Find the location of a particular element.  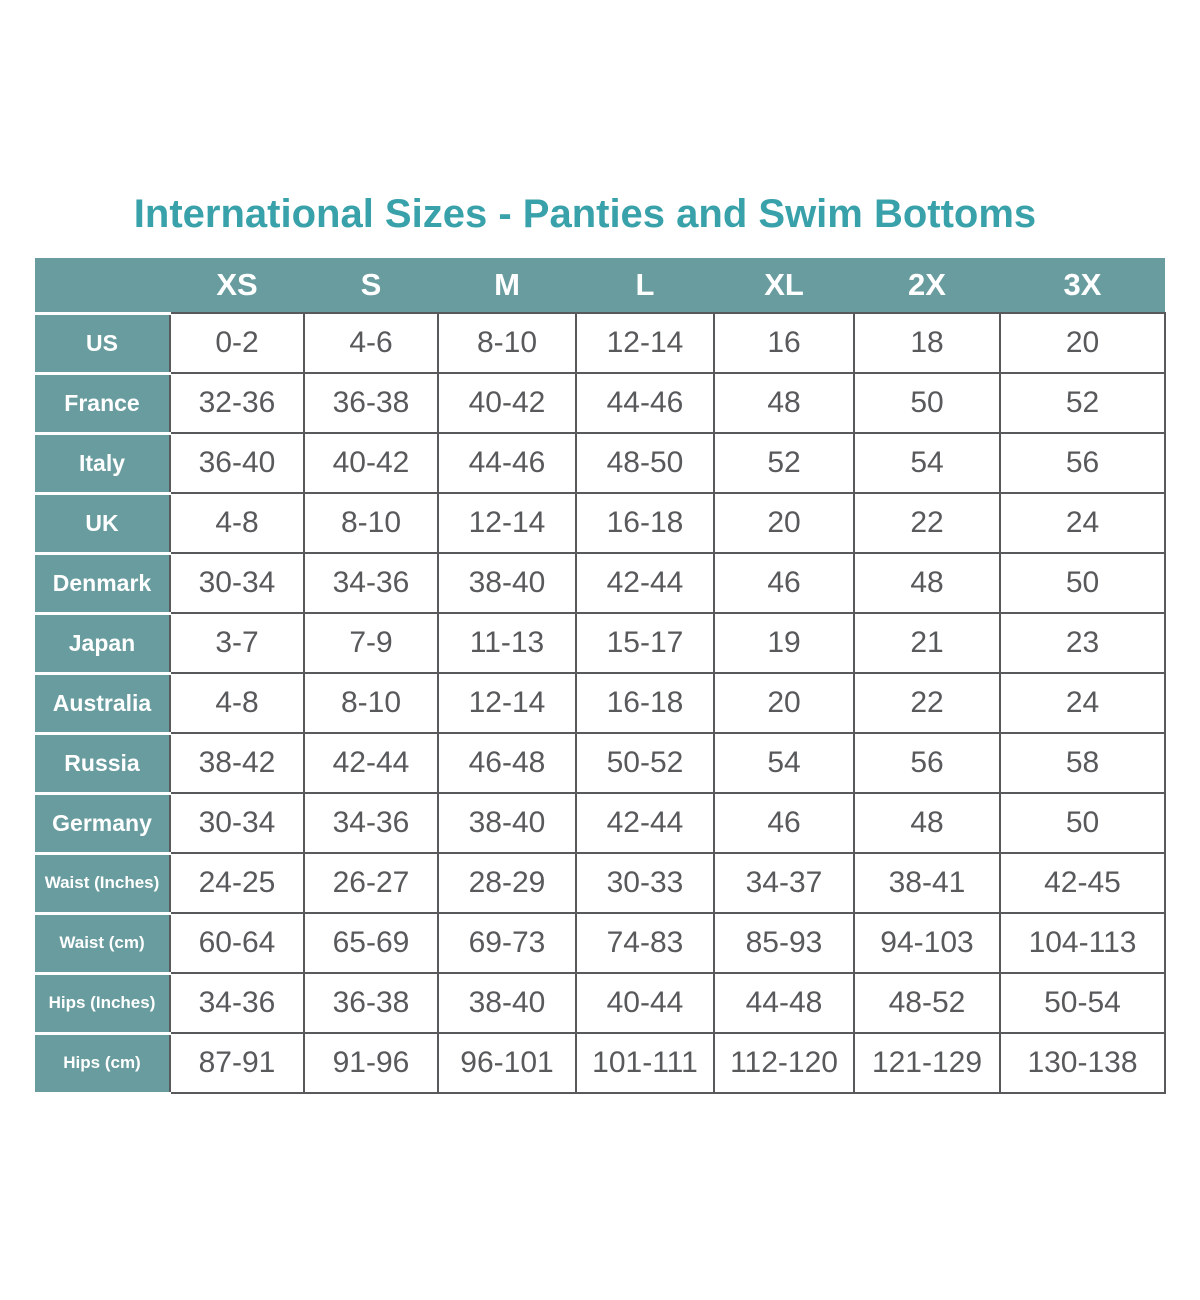

row-label-italy: Italy is located at coordinates (103, 463).